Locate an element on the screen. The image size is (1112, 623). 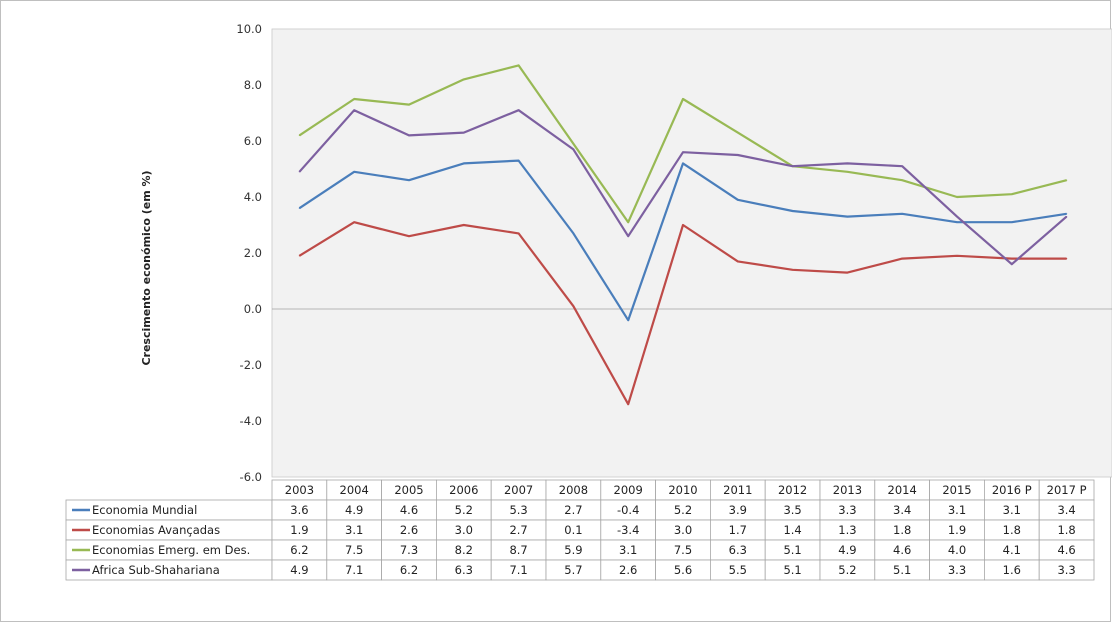
data-label: 1.7 is located at coordinates (738, 530).